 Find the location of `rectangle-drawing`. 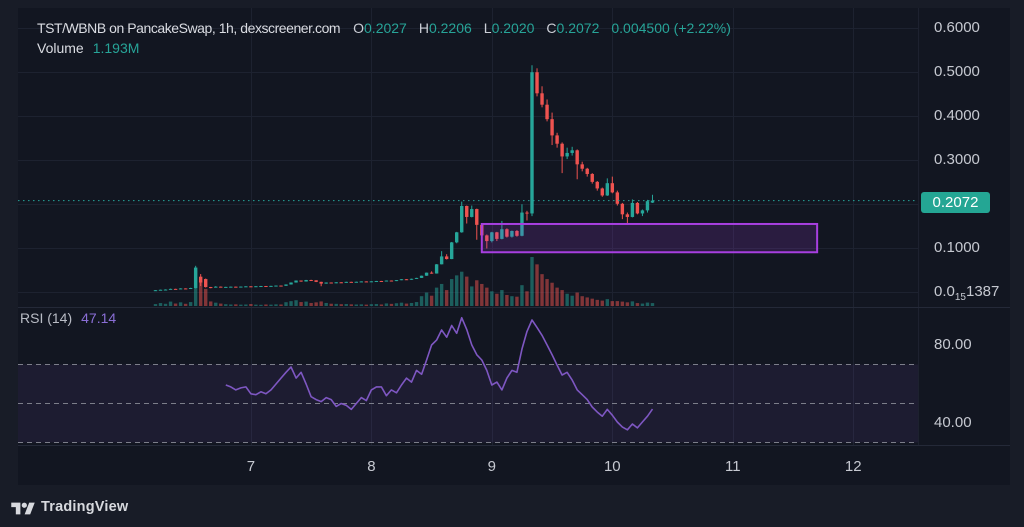

rectangle-drawing is located at coordinates (649, 238).